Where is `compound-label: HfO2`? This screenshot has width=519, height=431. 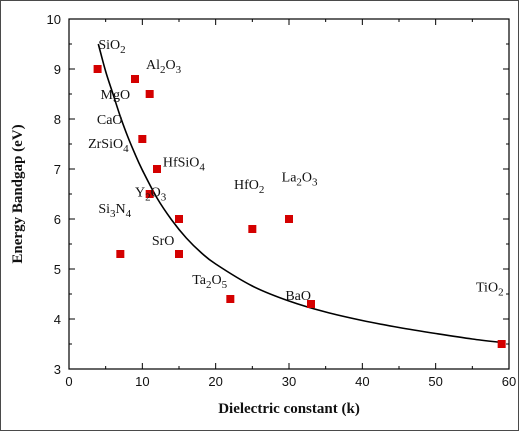
compound-label: HfO2 is located at coordinates (249, 187).